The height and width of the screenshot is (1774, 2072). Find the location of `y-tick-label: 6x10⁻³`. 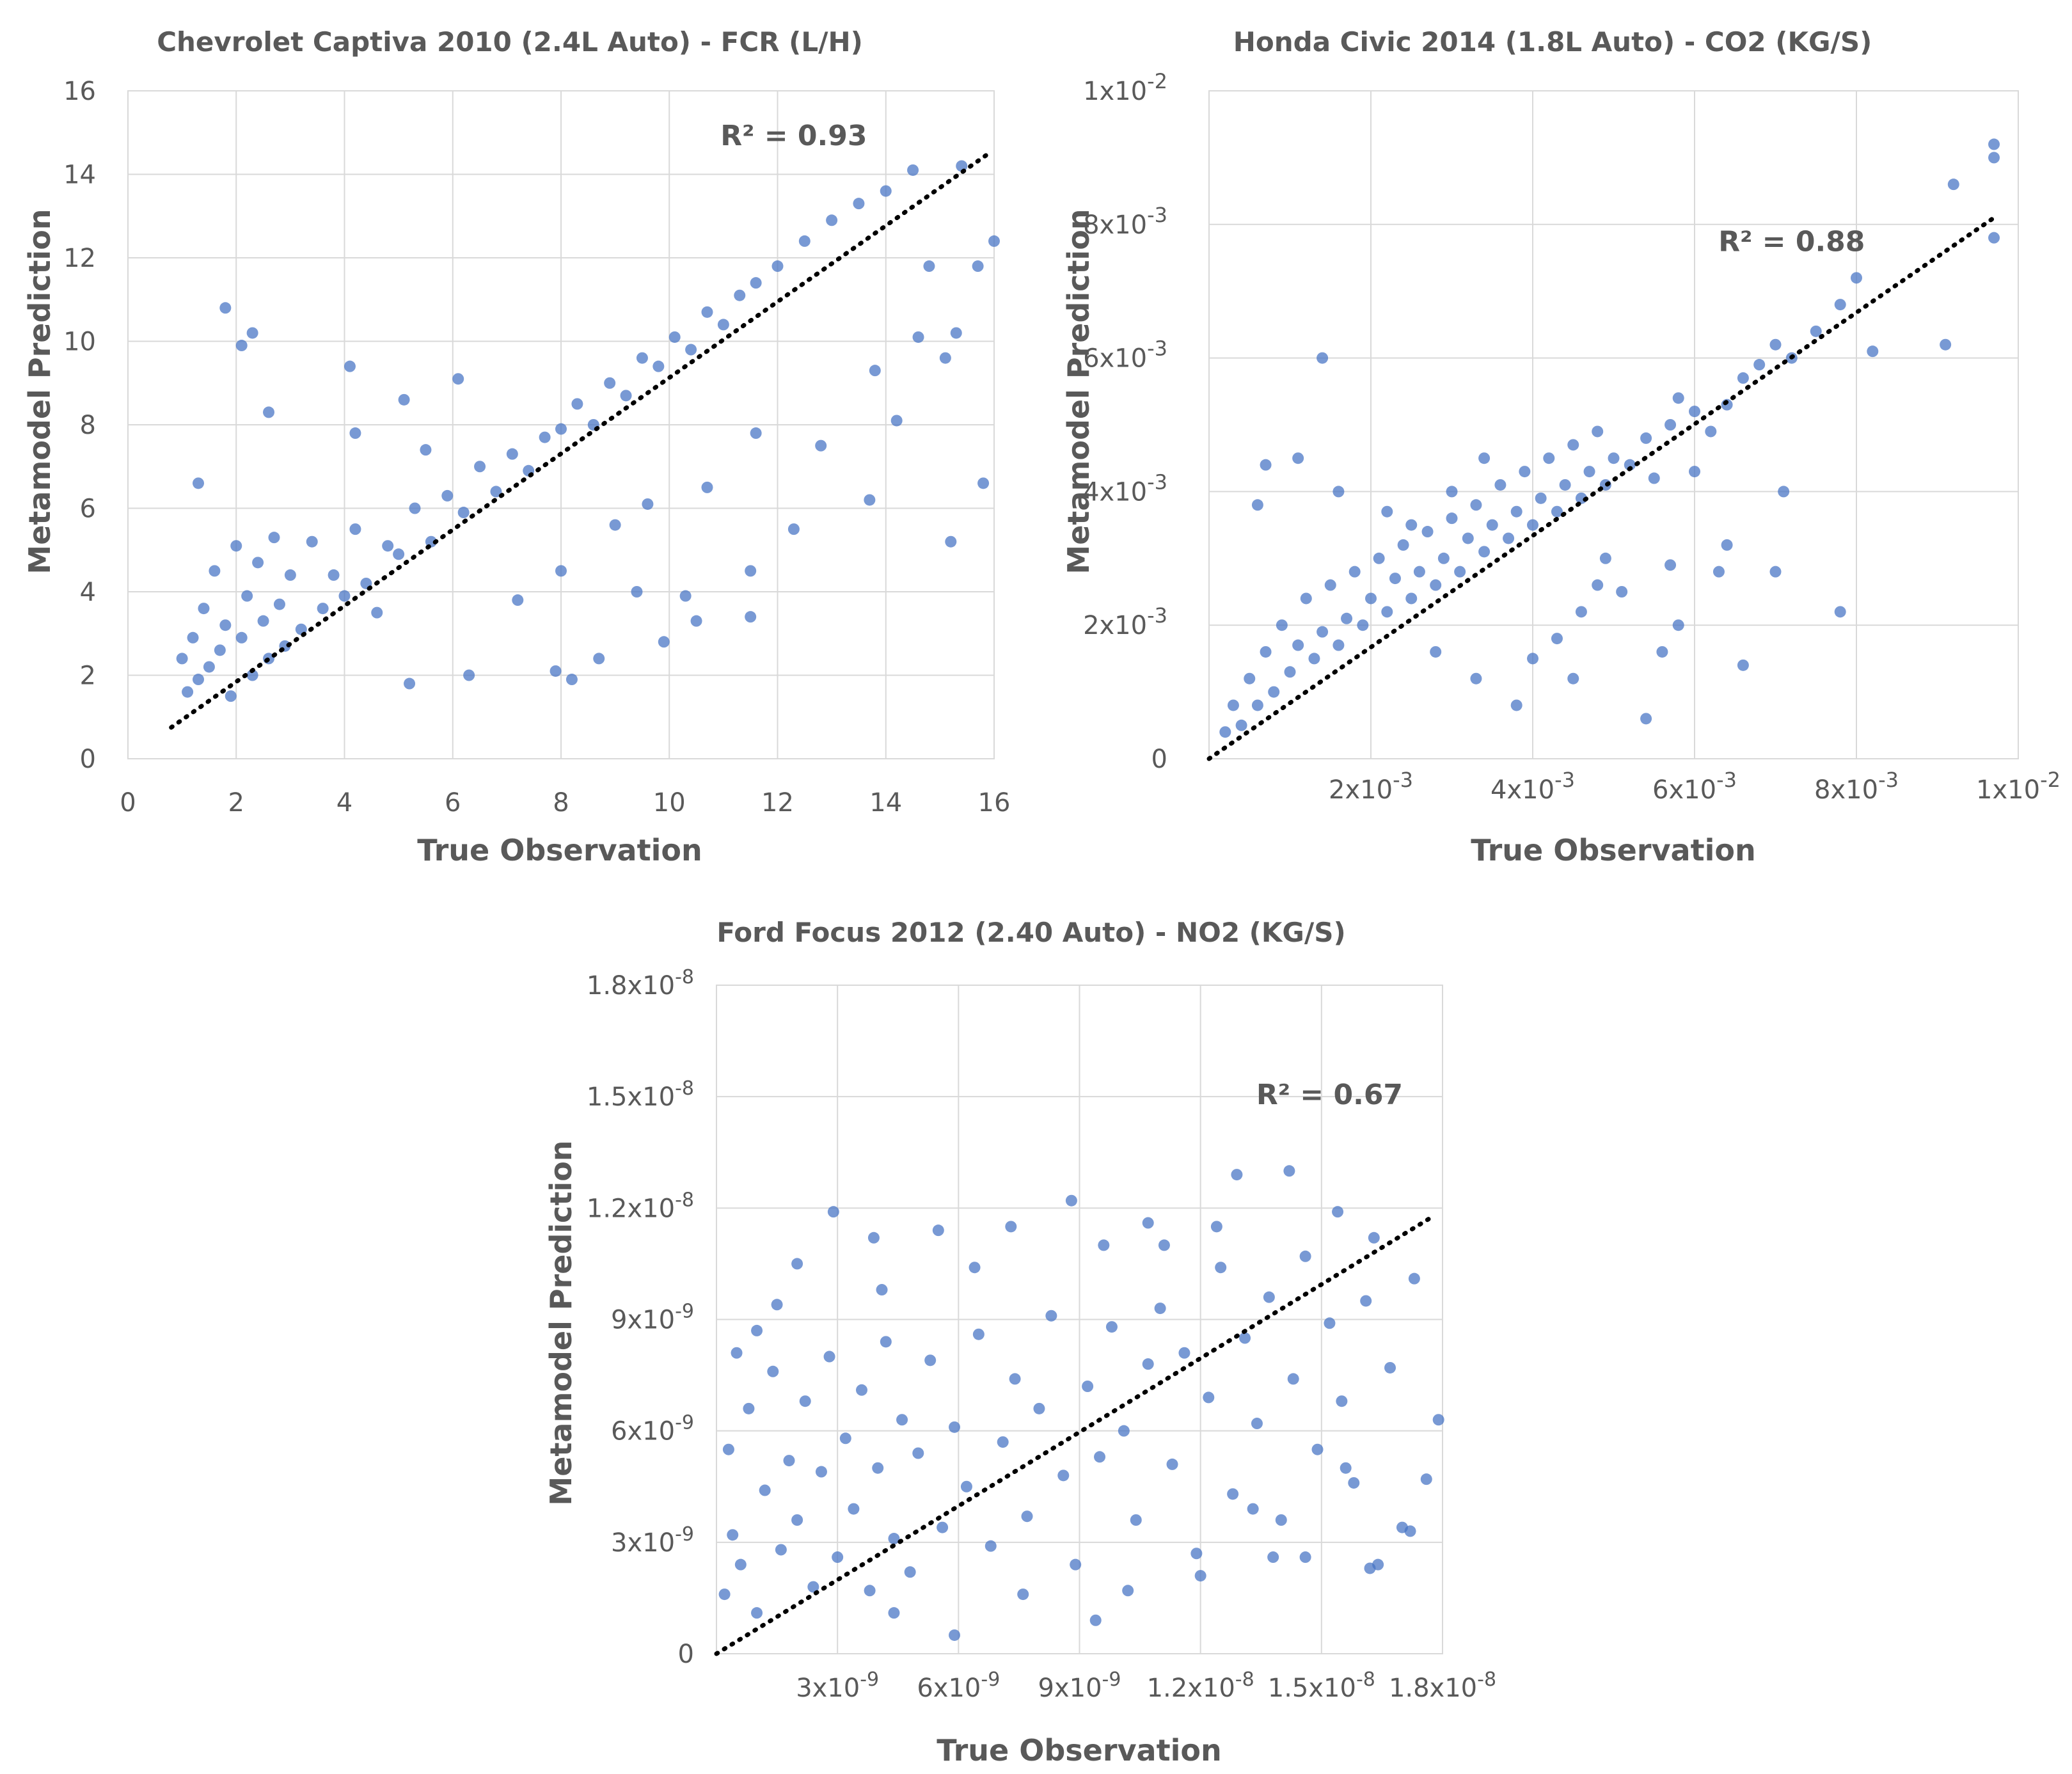

y-tick-label: 6x10⁻³ is located at coordinates (1125, 355).